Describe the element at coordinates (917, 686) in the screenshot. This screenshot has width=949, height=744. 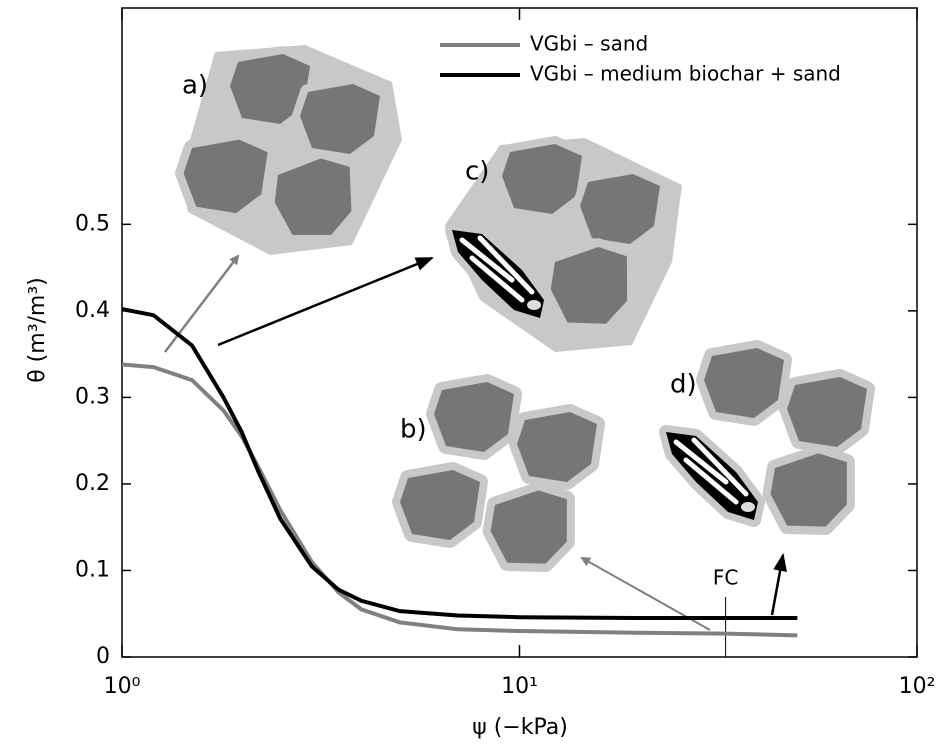
I see `x-tick-label: 10²` at that location.